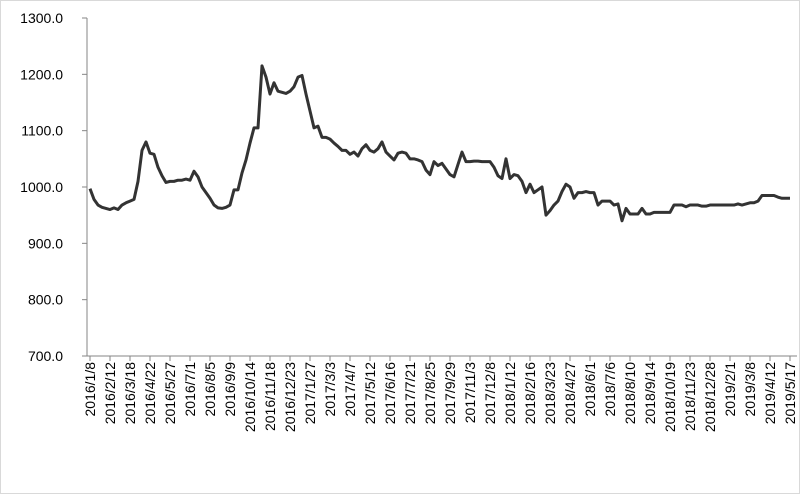 Image resolution: width=800 pixels, height=494 pixels. What do you see at coordinates (110, 393) in the screenshot?
I see `x-tick-label: 2016/2/12` at bounding box center [110, 393].